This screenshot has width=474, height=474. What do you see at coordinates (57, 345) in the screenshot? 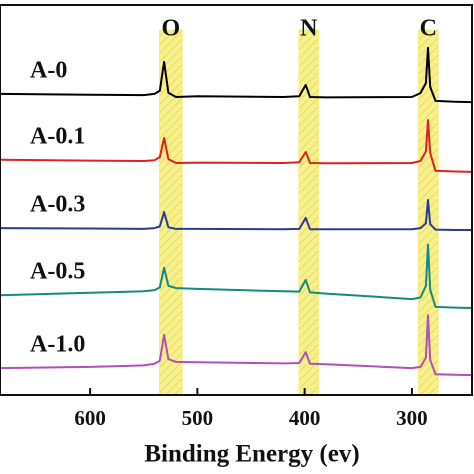
I see `series-label: A-1.0` at bounding box center [57, 345].